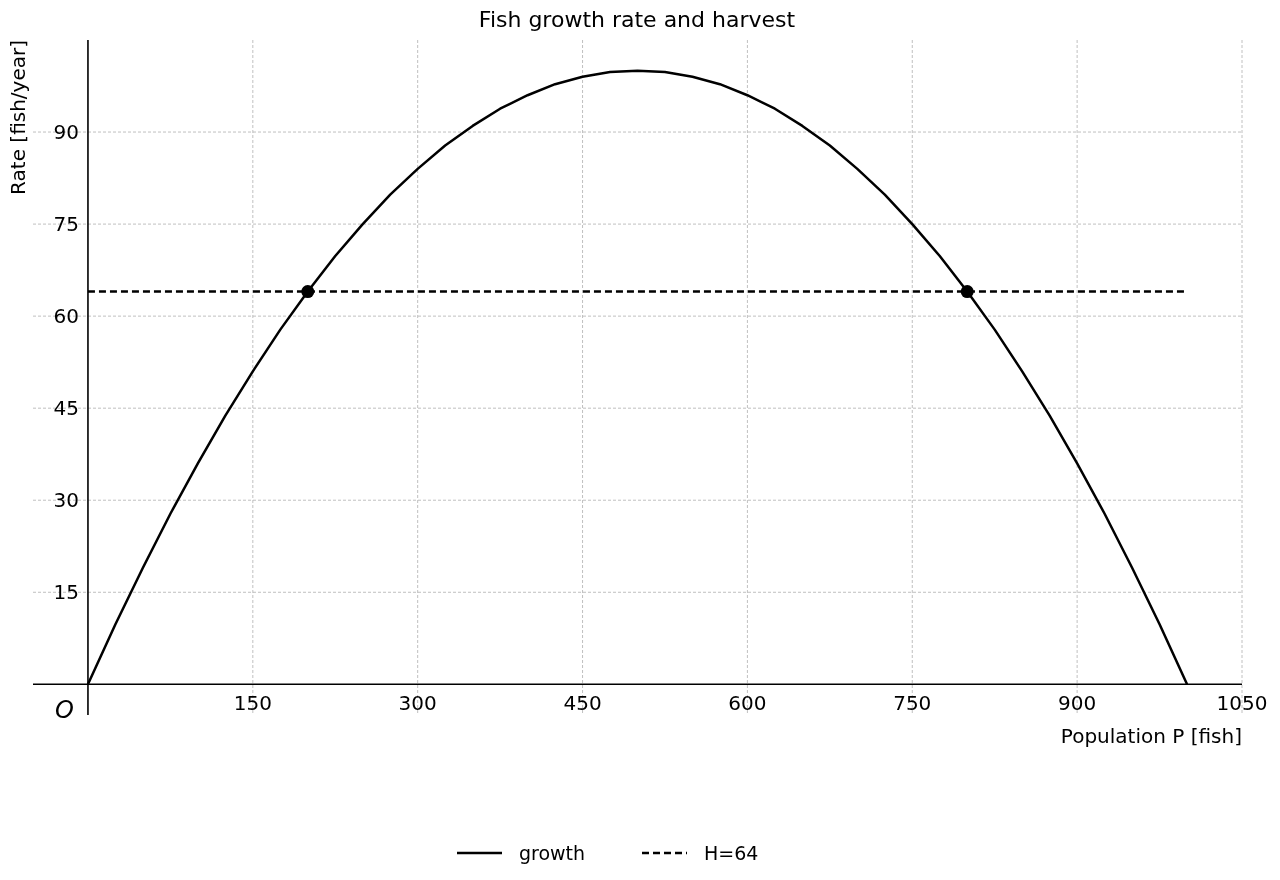 The width and height of the screenshot is (1280, 880). Describe the element at coordinates (582, 703) in the screenshot. I see `x-tick-label: 450` at that location.